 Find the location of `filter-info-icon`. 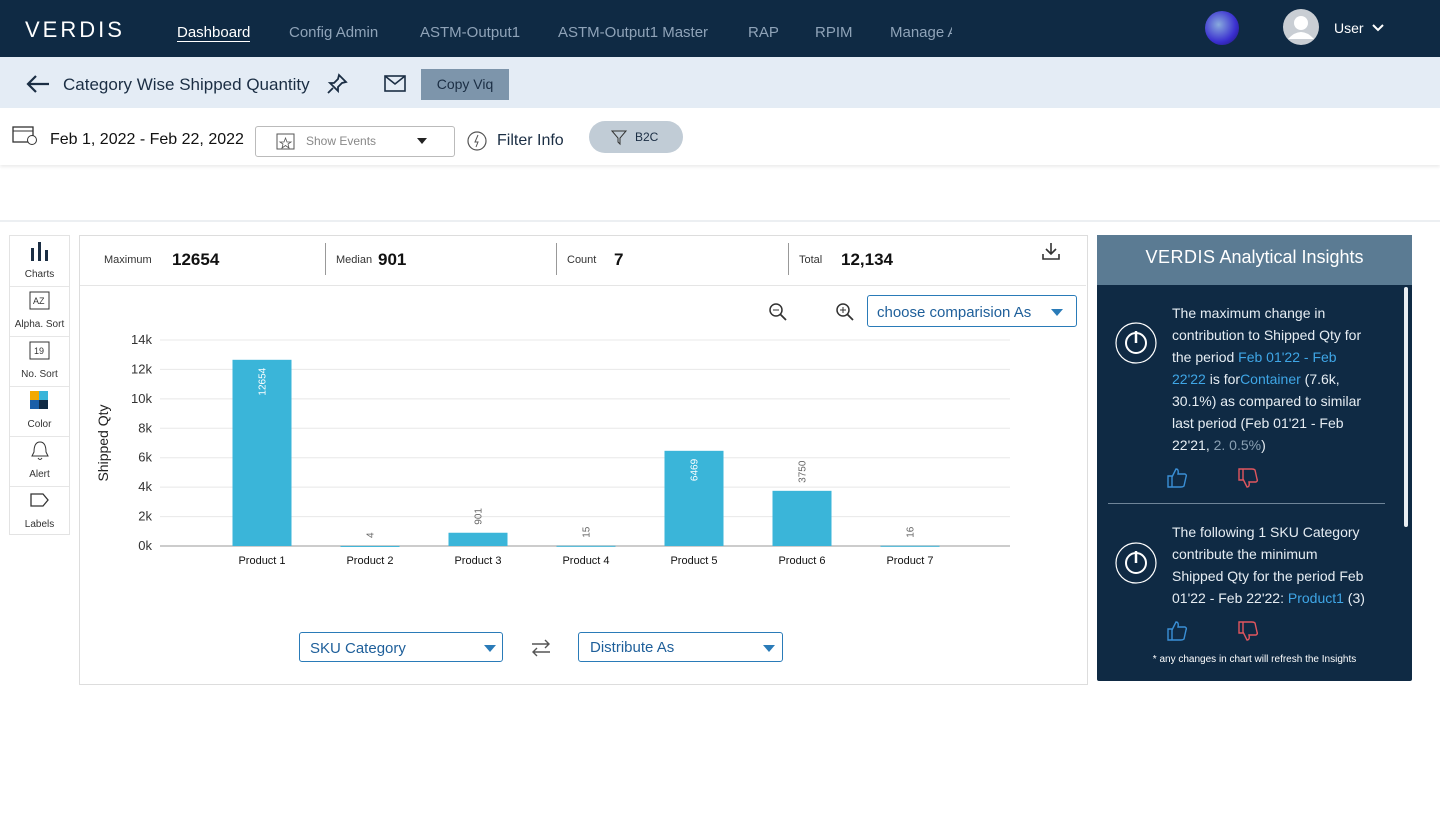

filter-info-icon is located at coordinates (477, 141).